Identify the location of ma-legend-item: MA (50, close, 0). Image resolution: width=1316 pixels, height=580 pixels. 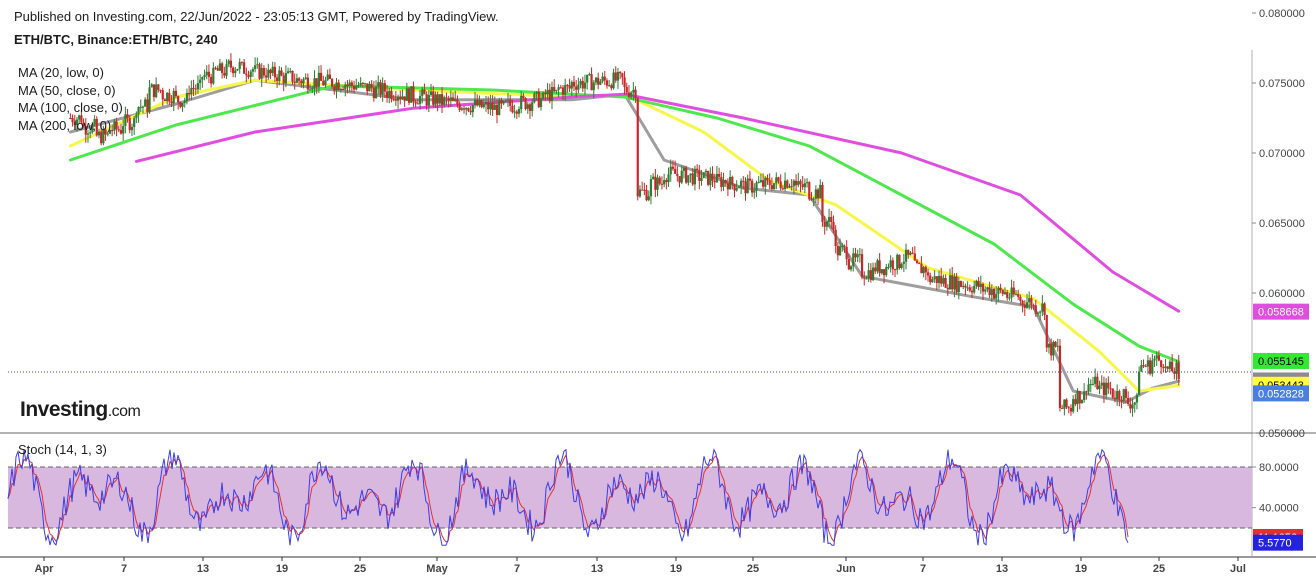
(67, 90).